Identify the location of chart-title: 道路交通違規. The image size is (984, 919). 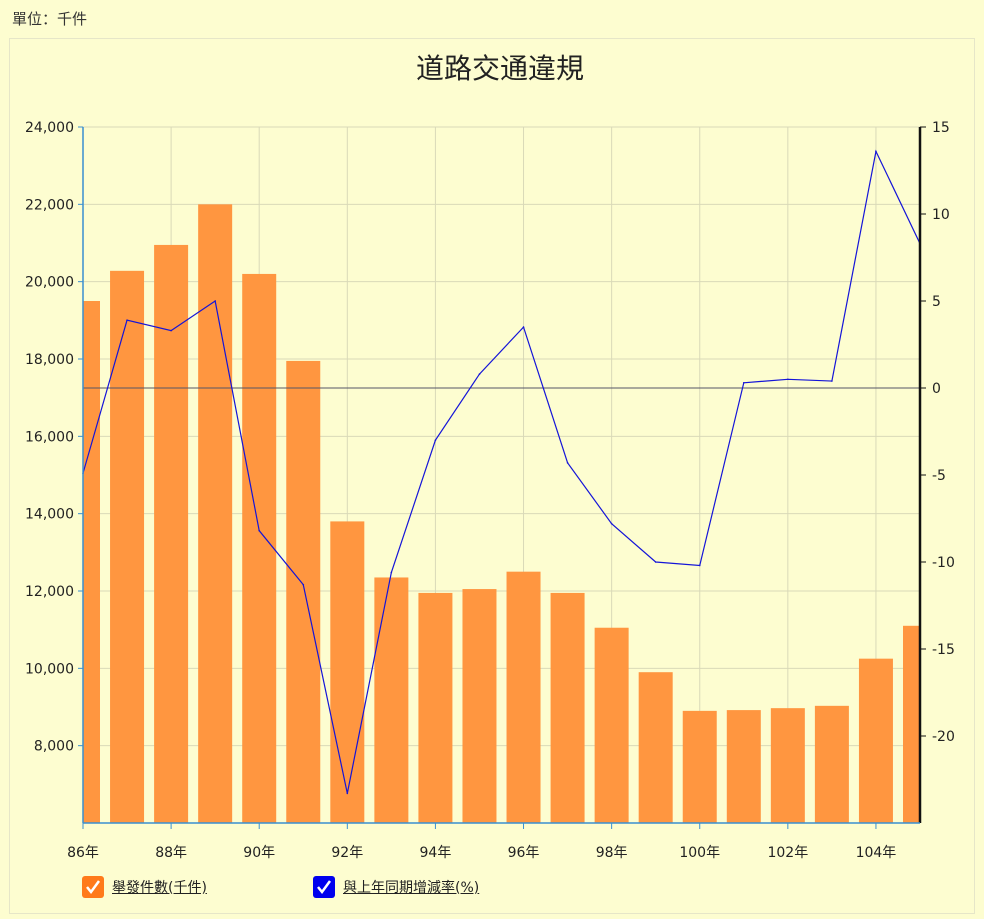
(500, 68).